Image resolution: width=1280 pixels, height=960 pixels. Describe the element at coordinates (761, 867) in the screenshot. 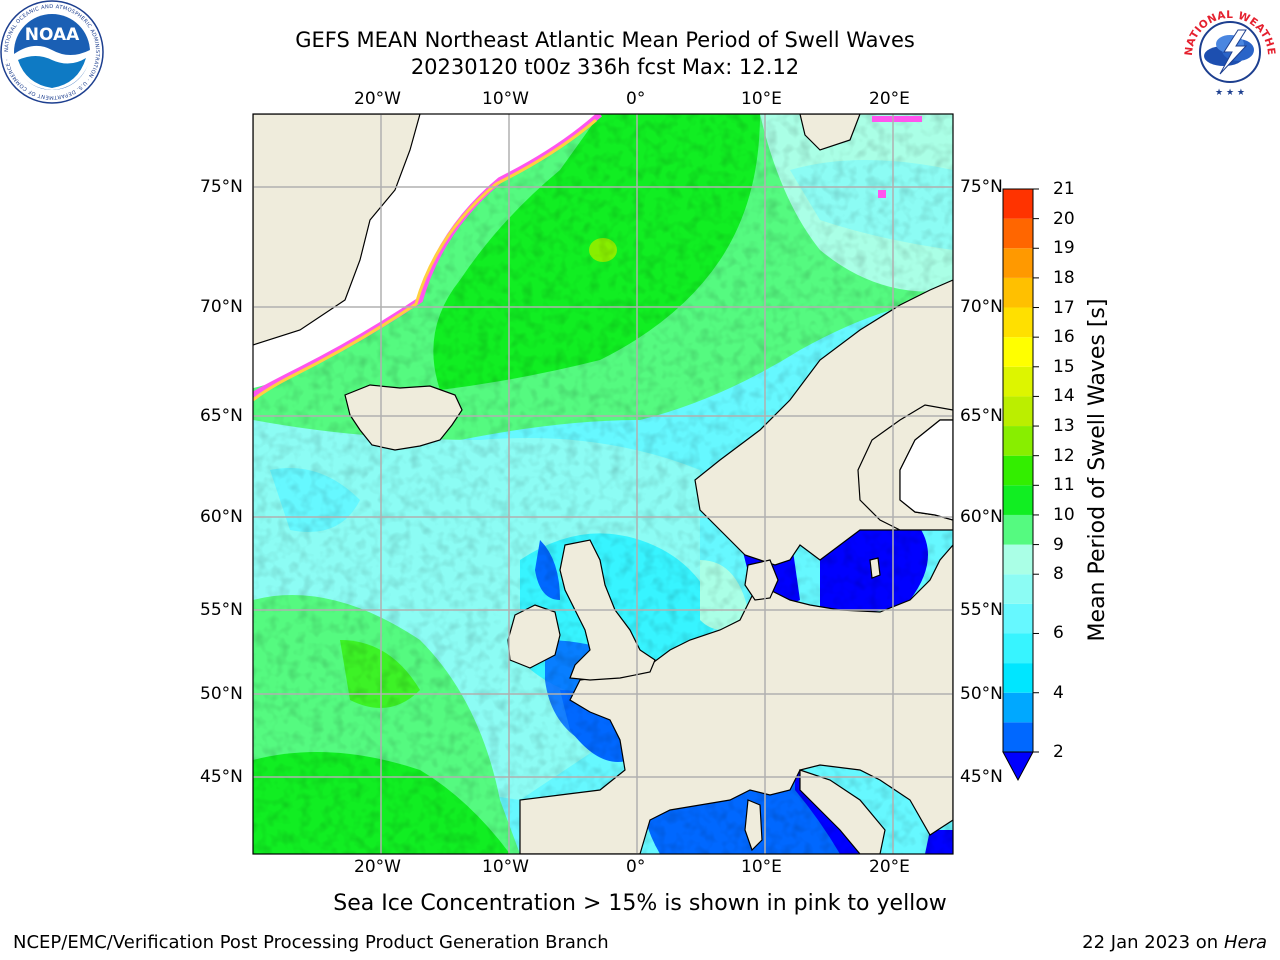

I see `lon-tick-bottom: 10°E` at that location.